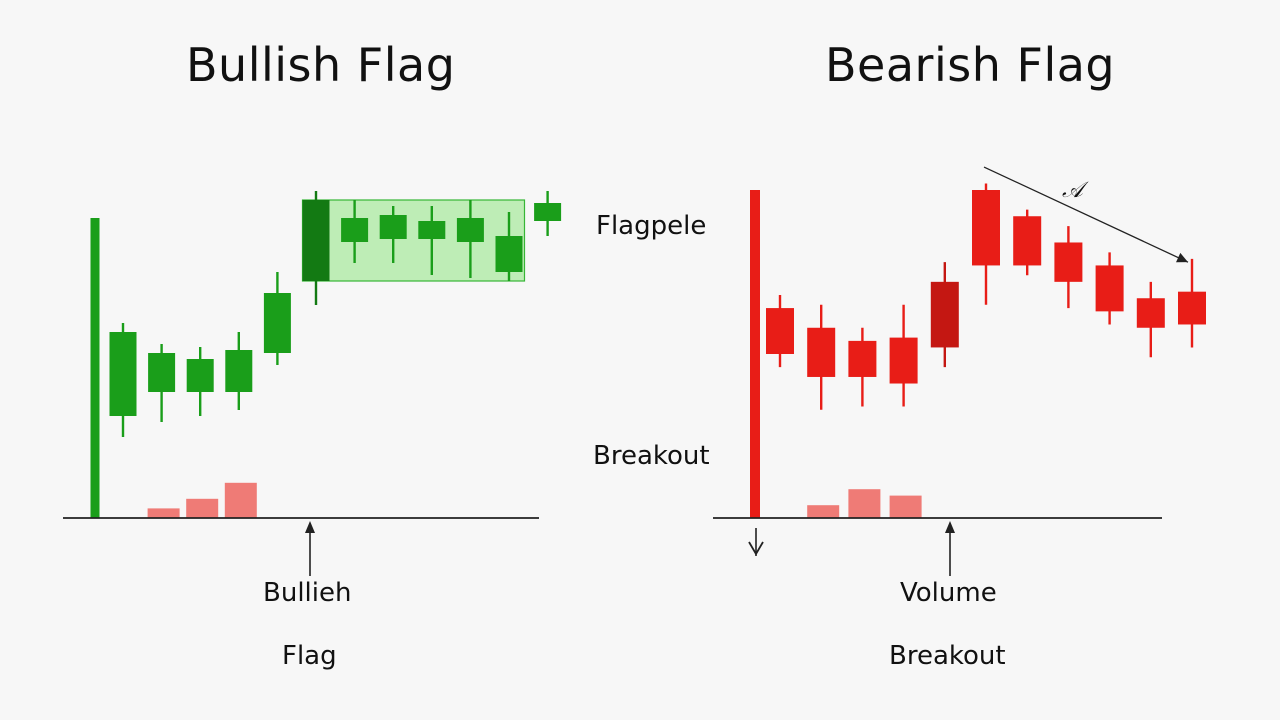 This screenshot has width=1280, height=720. What do you see at coordinates (651, 456) in the screenshot?
I see `breakout-side-label: Breakout` at bounding box center [651, 456].